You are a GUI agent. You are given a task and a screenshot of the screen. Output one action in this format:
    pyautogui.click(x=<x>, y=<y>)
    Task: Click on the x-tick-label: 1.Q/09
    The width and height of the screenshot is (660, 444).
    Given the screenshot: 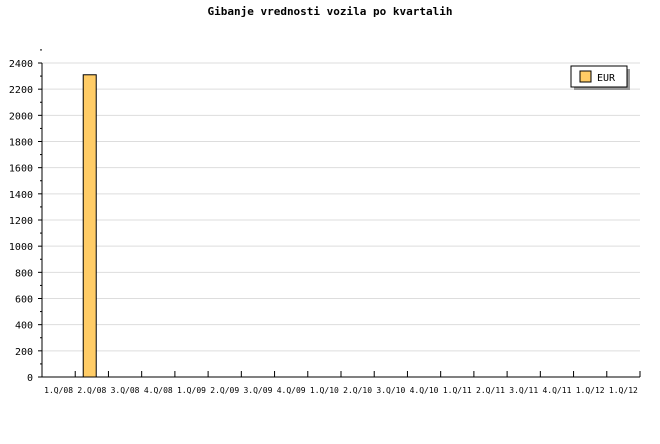 What is the action you would take?
    pyautogui.click(x=191, y=390)
    